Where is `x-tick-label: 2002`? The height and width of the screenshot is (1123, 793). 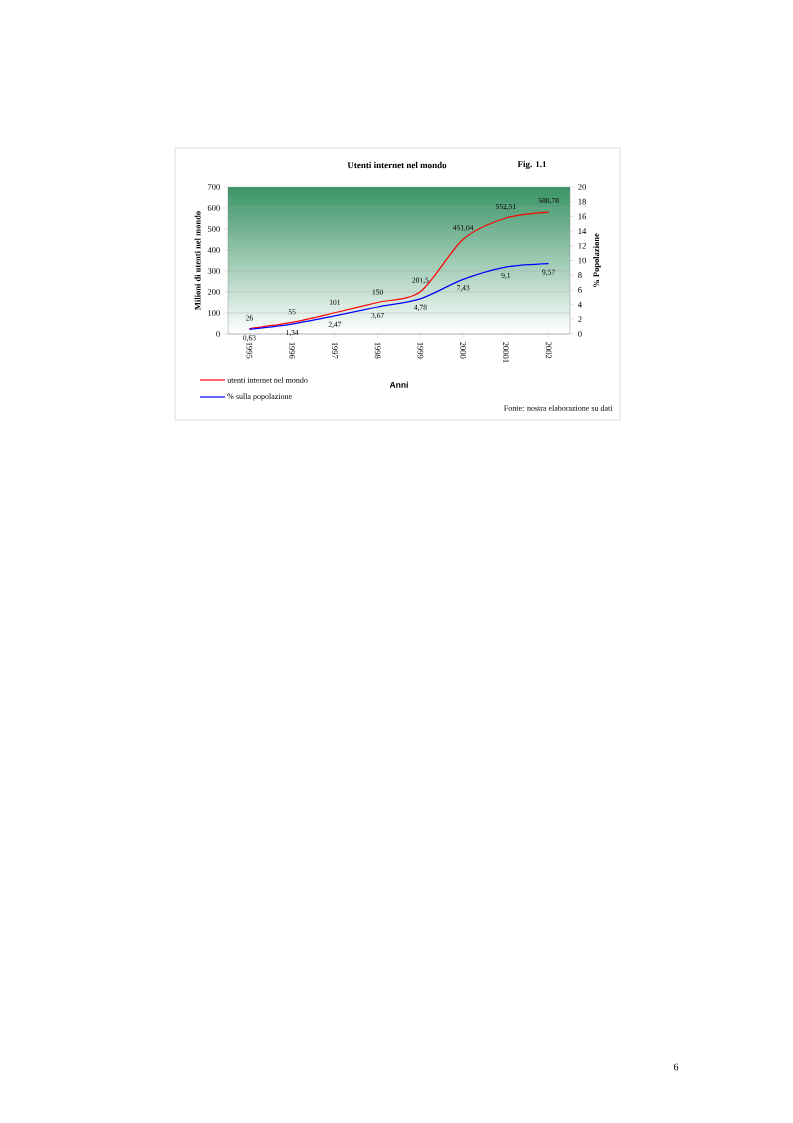
x-tick-label: 2002 is located at coordinates (548, 350).